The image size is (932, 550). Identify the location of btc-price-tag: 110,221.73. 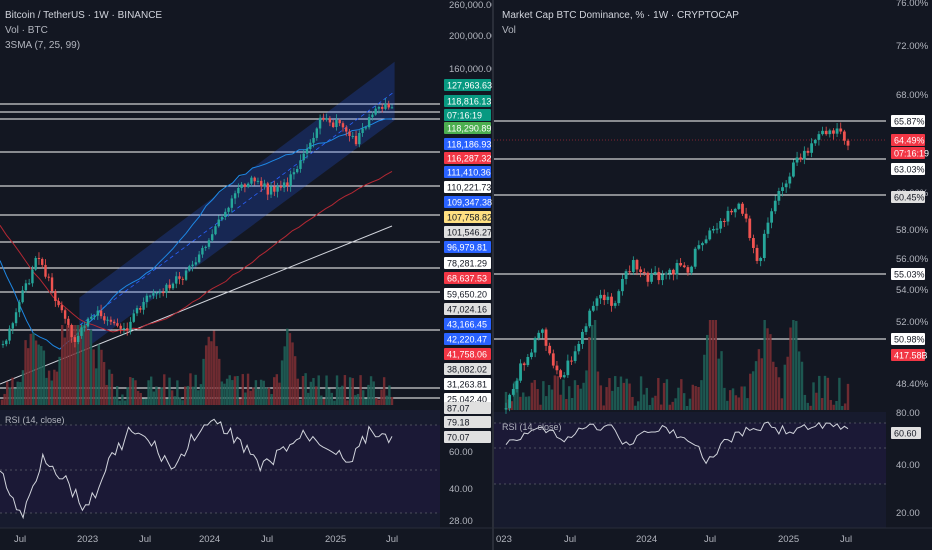
(469, 188).